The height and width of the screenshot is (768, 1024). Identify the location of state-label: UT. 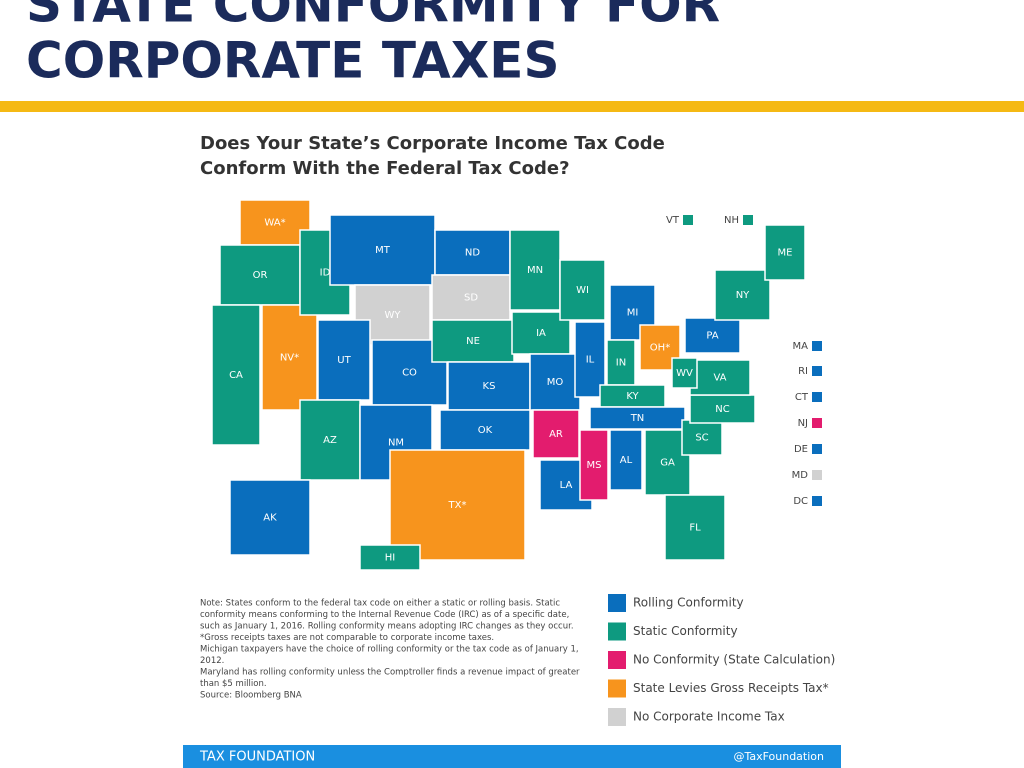
(344, 360).